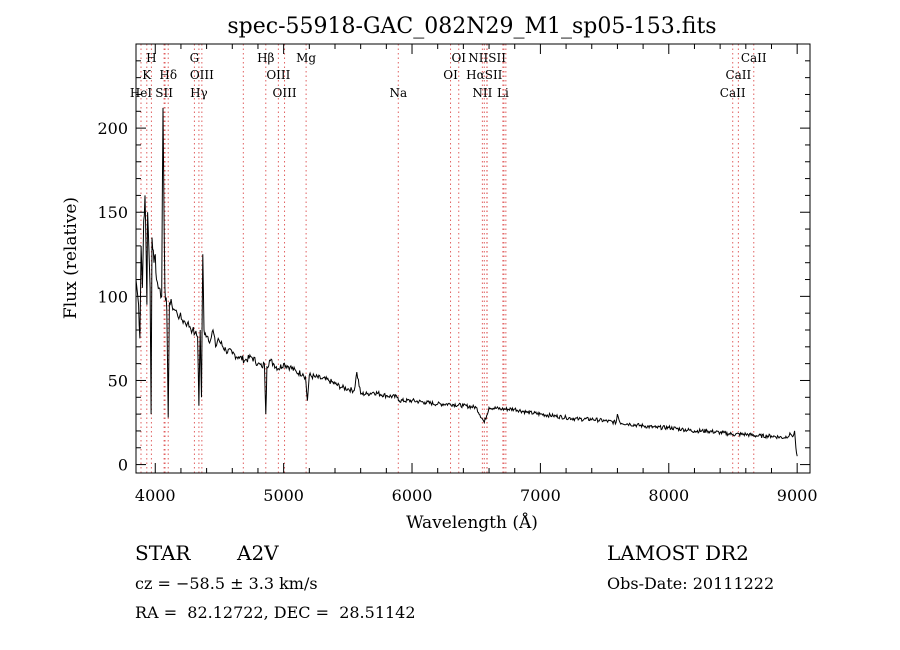 The image size is (900, 650). Describe the element at coordinates (258, 553) in the screenshot. I see `object-subclass: A2V` at that location.